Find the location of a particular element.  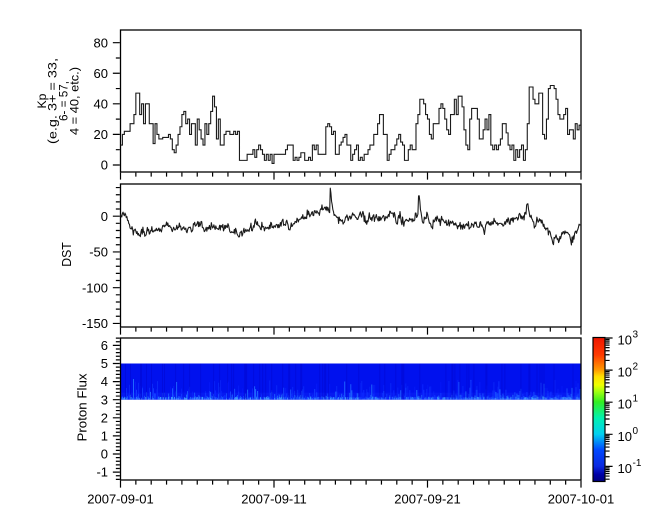

svg-text: 2007-09-01 is located at coordinates (120, 499).